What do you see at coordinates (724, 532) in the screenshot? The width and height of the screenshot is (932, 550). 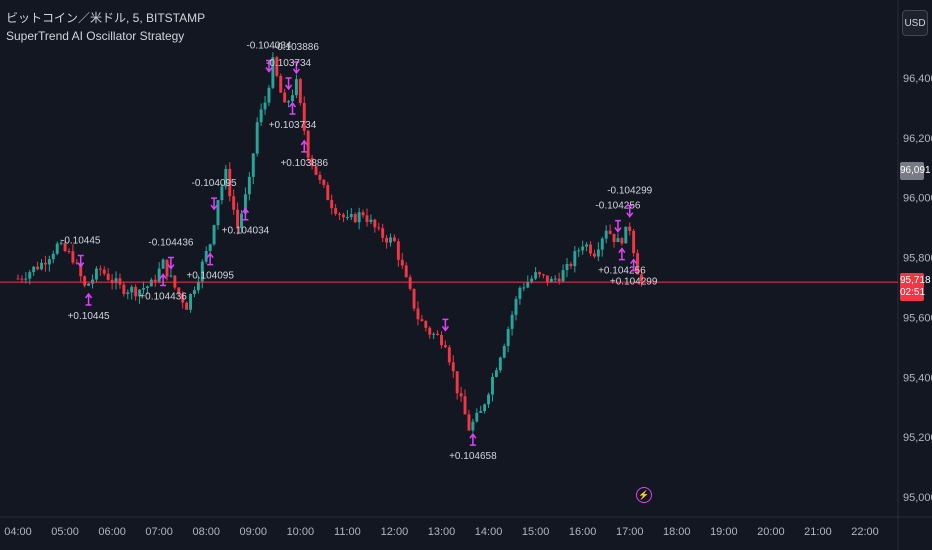 I see `time-tick-label: 19:00` at bounding box center [724, 532].